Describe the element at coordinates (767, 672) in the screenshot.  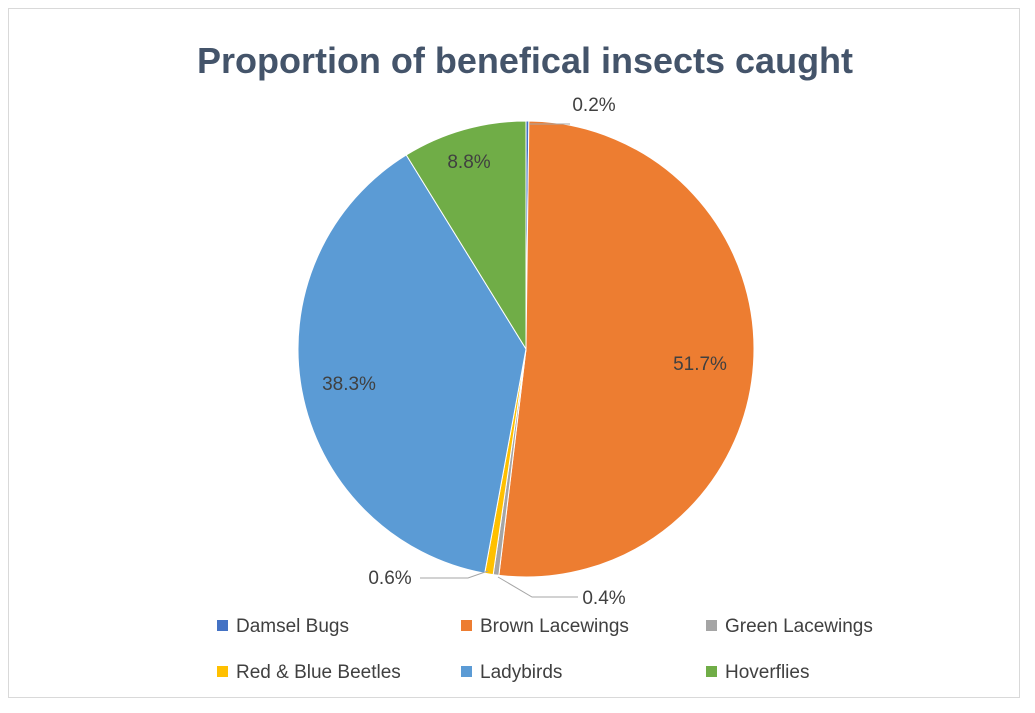
I see `legend-label-hoverflies: Hoverflies` at that location.